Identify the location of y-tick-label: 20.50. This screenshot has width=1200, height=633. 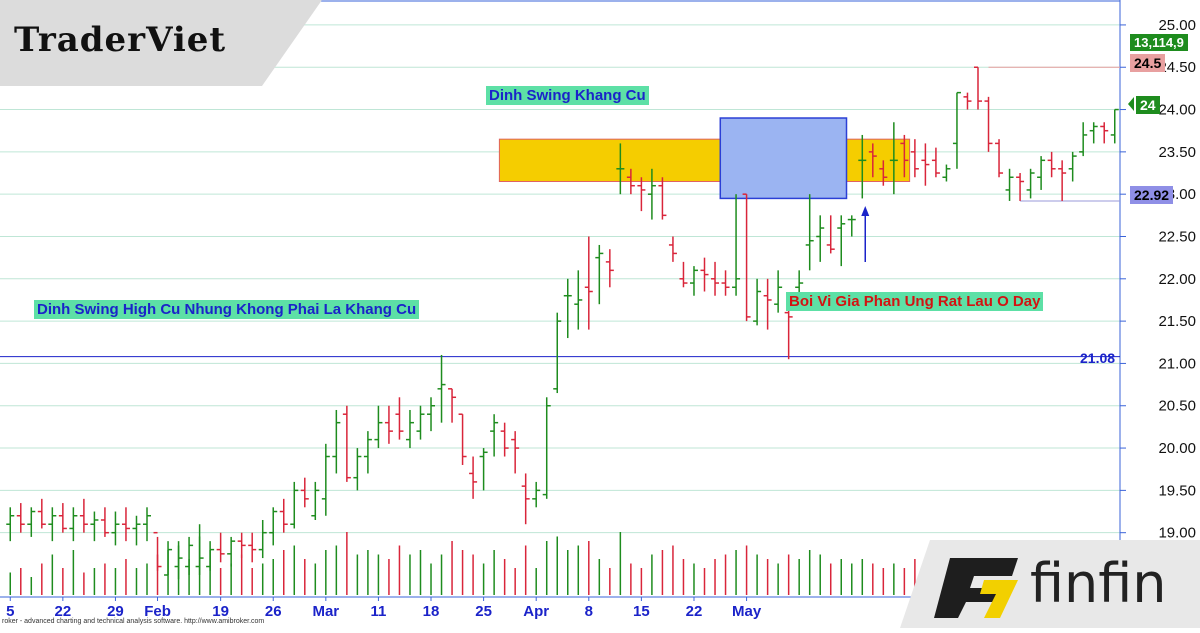
(1177, 406).